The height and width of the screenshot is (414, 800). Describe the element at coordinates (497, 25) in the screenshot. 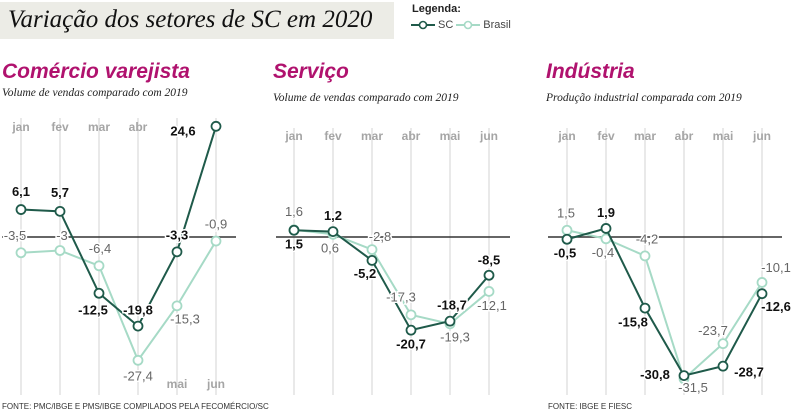

I see `legend-brasil: Brasil` at that location.